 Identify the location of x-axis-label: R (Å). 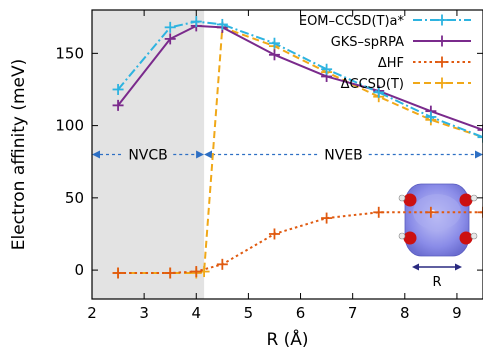
(287, 339).